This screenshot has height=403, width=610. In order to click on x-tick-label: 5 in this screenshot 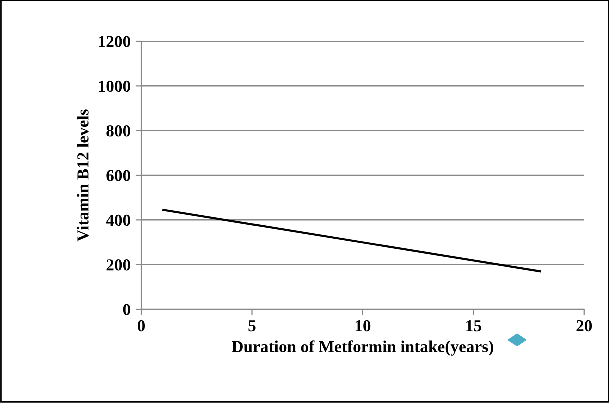, I will do `click(252, 326)`.